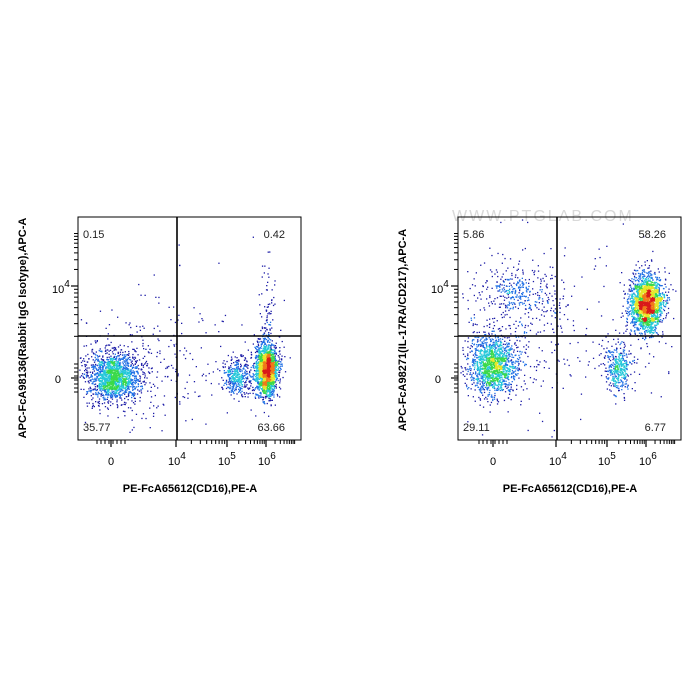 This screenshot has width=700, height=700. What do you see at coordinates (58, 380) in the screenshot?
I see `y-tick-label-0: 0` at bounding box center [58, 380].